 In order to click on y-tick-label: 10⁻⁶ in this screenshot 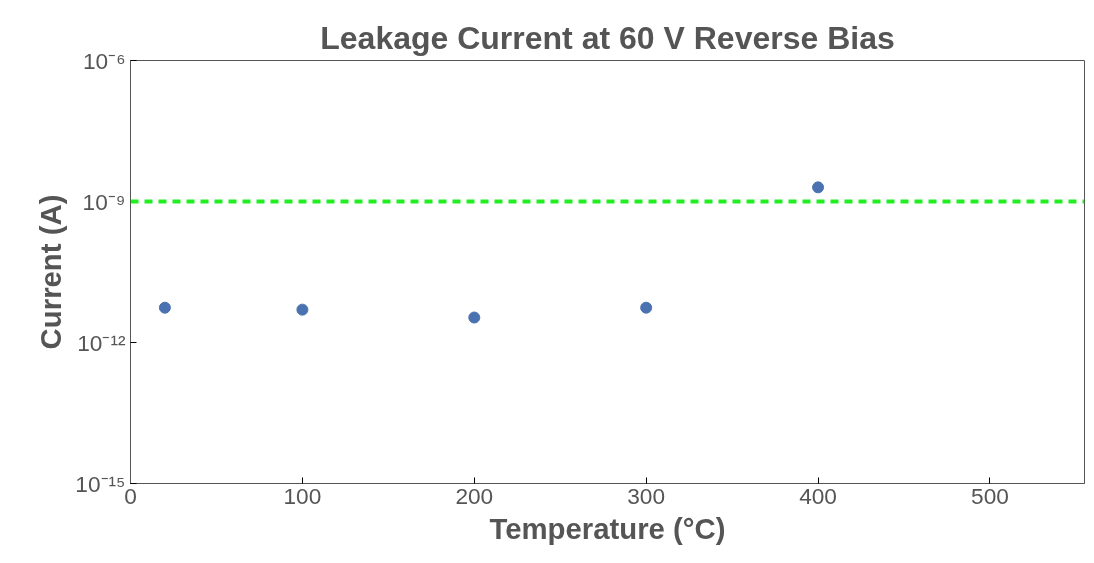, I will do `click(104, 60)`.